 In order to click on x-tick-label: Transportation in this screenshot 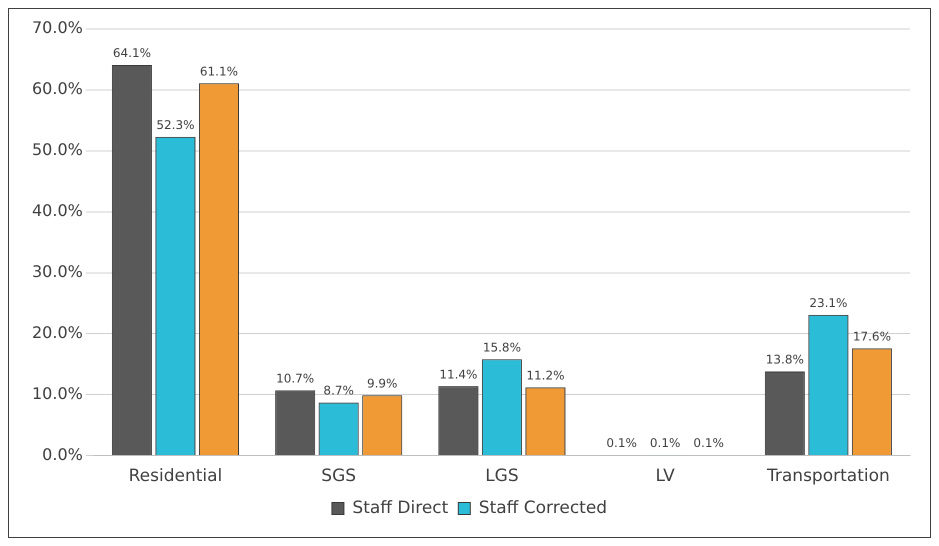, I will do `click(828, 476)`.